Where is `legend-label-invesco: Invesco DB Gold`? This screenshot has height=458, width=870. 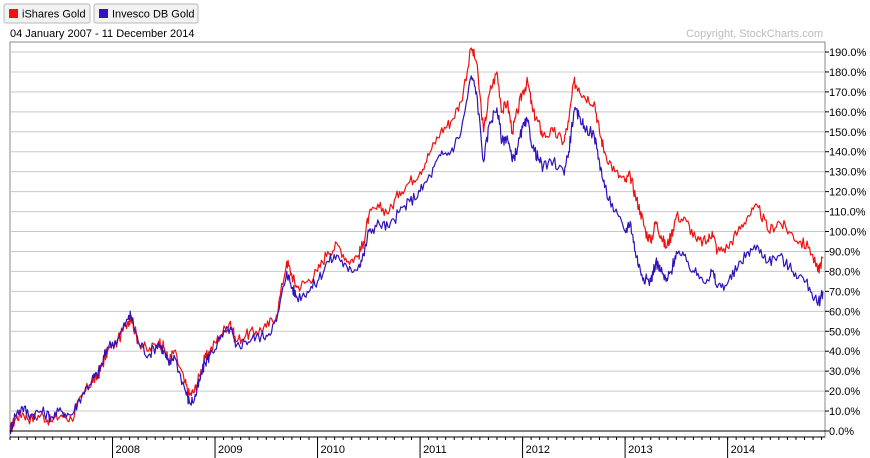
legend-label-invesco: Invesco DB Gold is located at coordinates (153, 15).